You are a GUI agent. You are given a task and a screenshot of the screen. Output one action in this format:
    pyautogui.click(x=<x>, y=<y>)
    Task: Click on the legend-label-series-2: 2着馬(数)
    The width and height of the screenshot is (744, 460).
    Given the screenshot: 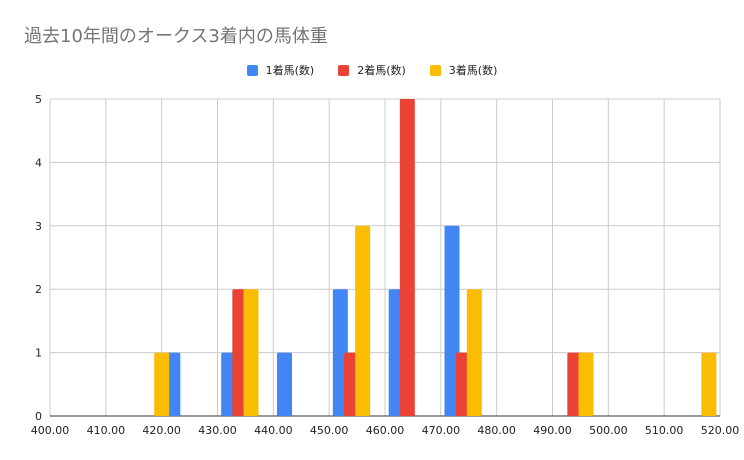 What is the action you would take?
    pyautogui.click(x=381, y=70)
    